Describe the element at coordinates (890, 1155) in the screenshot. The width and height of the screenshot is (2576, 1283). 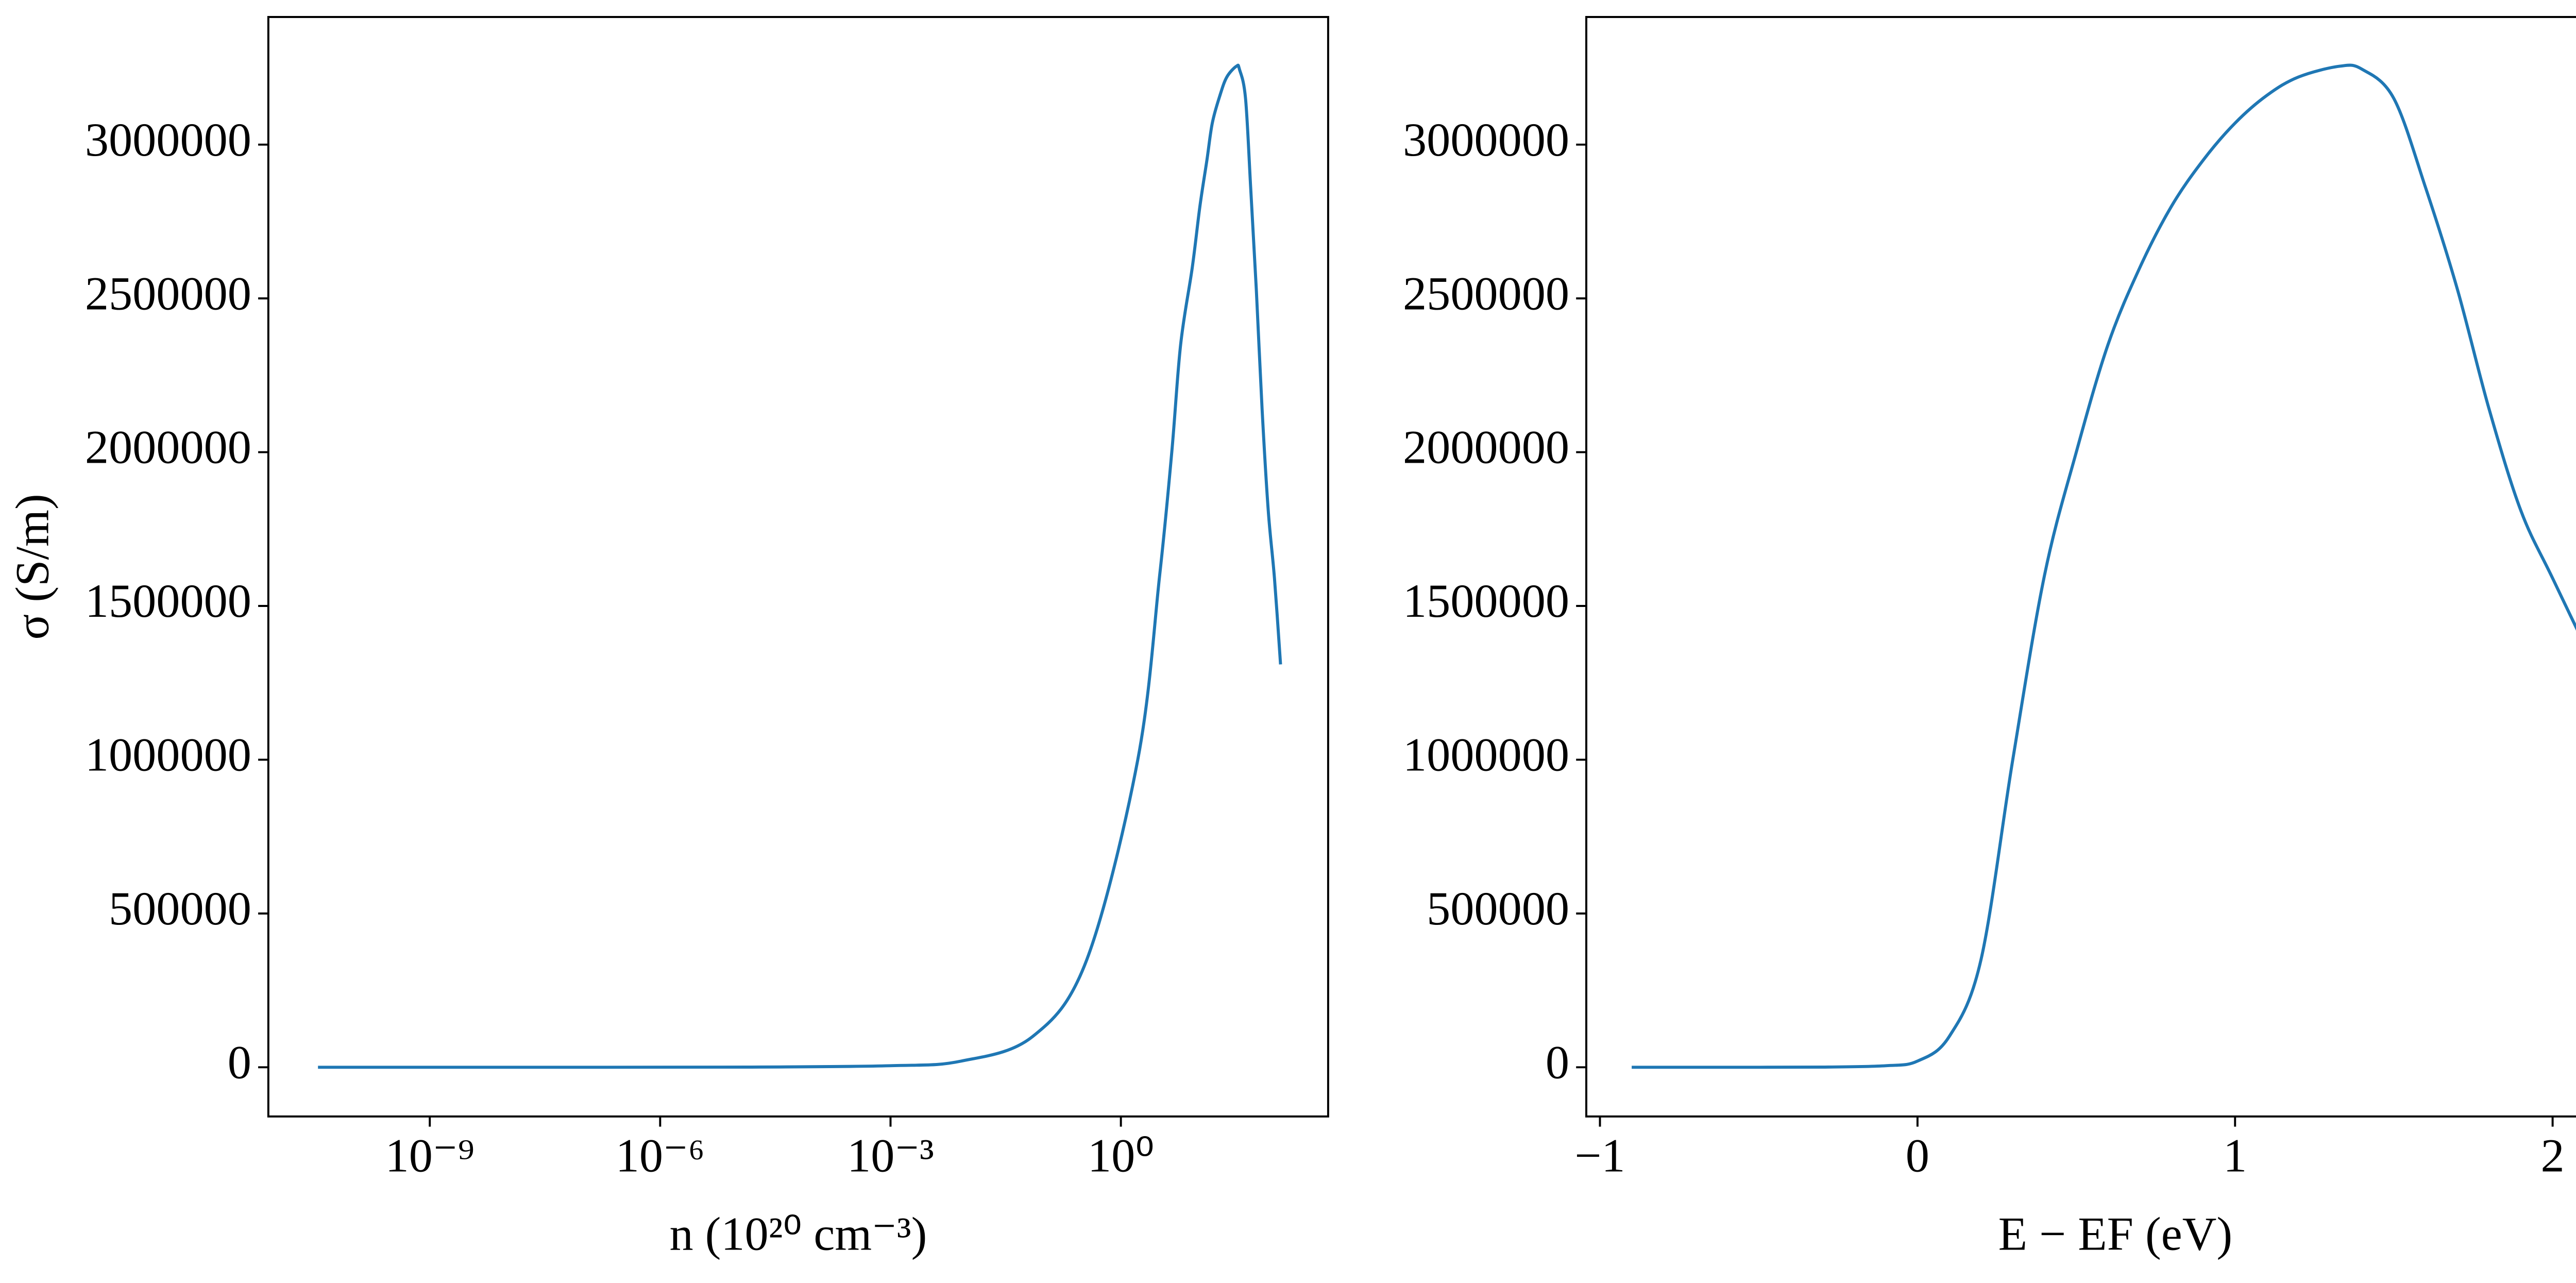
I see `x-tick-label: 10⁻³` at that location.